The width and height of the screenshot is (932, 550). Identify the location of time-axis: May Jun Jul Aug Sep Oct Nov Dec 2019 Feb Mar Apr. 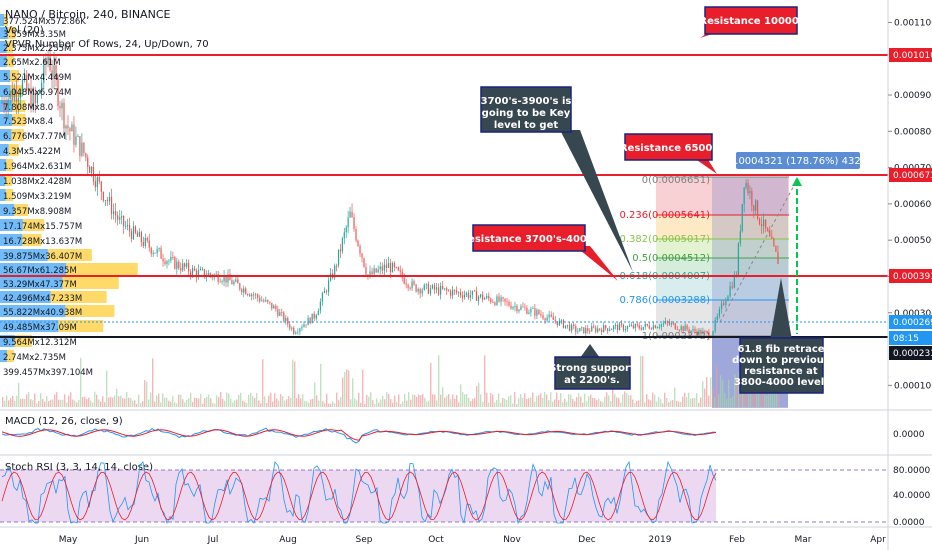
(472, 540).